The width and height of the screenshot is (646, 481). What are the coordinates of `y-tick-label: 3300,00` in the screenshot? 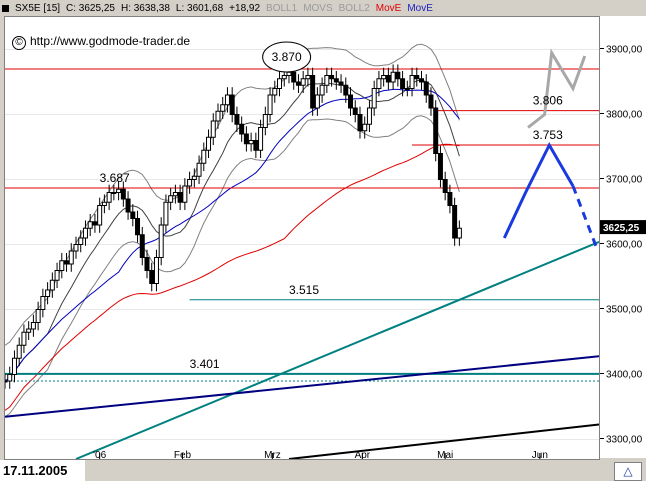 It's located at (624, 440).